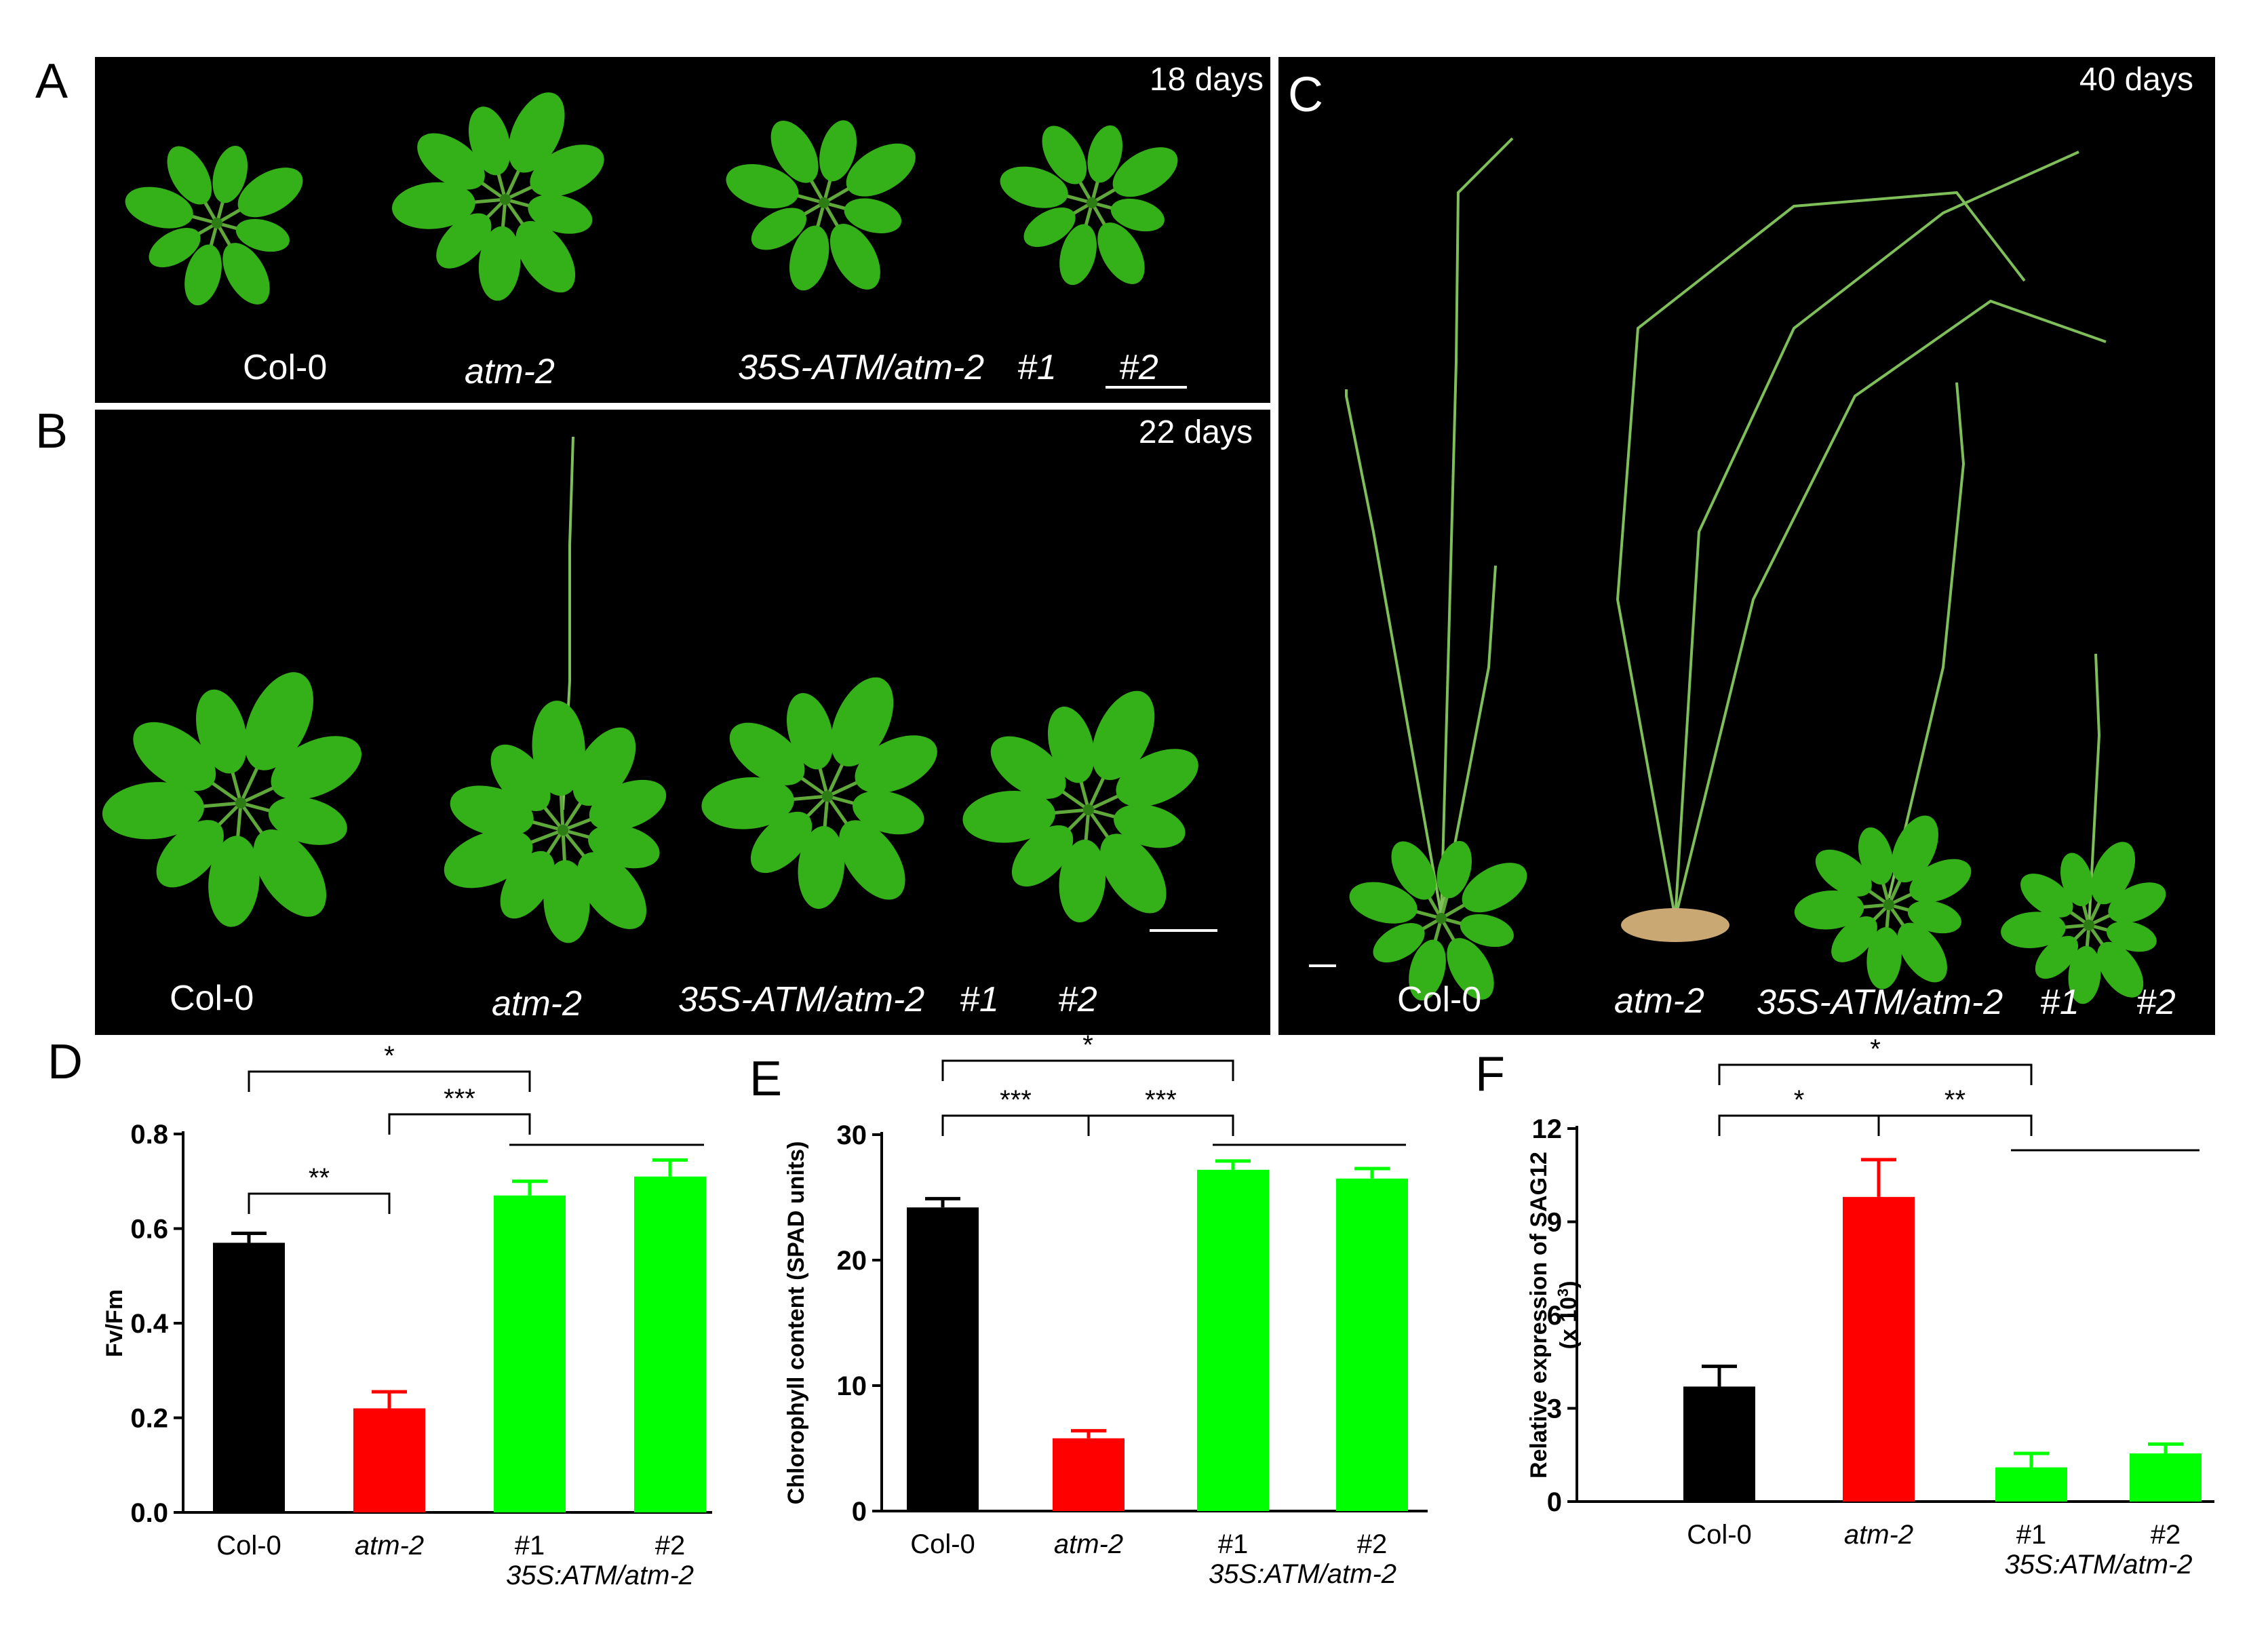 This screenshot has width=2268, height=1625. What do you see at coordinates (819, 793) in the screenshot?
I see `plant-line1-b` at bounding box center [819, 793].